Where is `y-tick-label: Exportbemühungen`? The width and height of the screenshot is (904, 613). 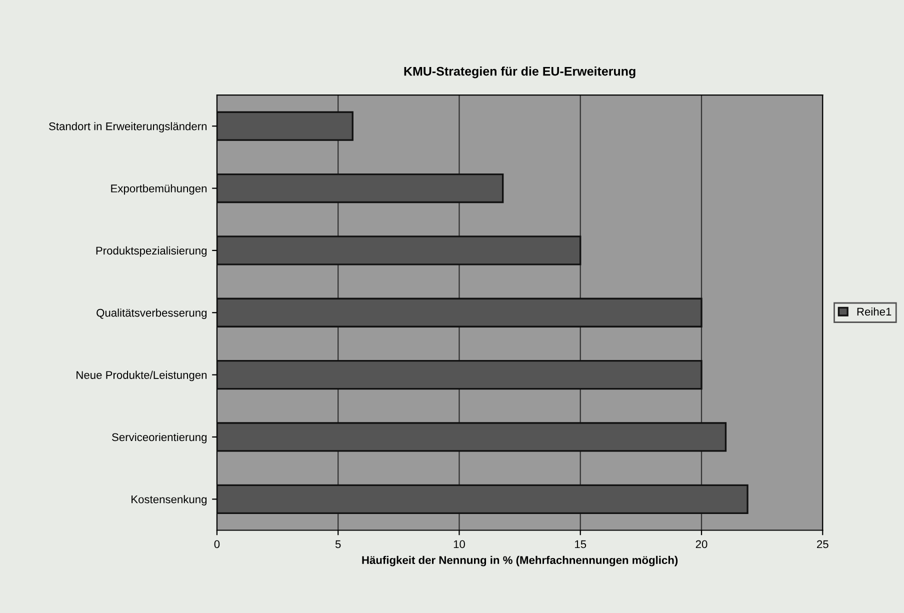 y-tick-label: Exportbemühungen is located at coordinates (159, 189).